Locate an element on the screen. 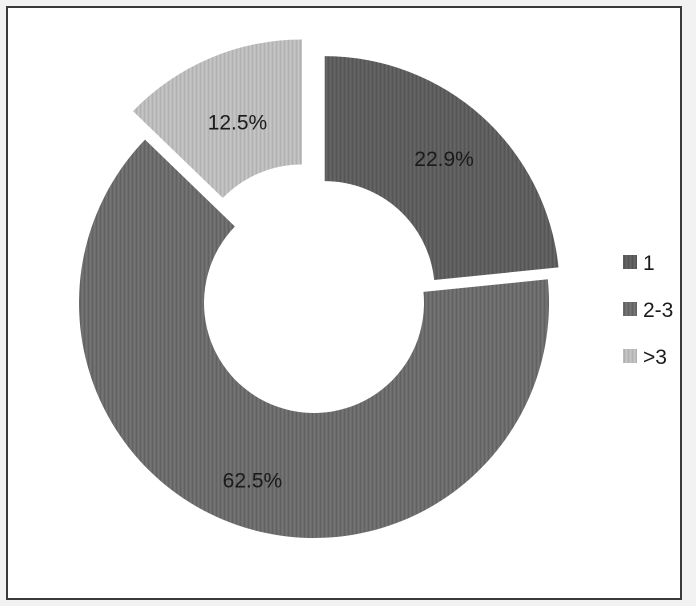 The image size is (696, 606). legend-item-gt-3-label: >3 is located at coordinates (655, 357).